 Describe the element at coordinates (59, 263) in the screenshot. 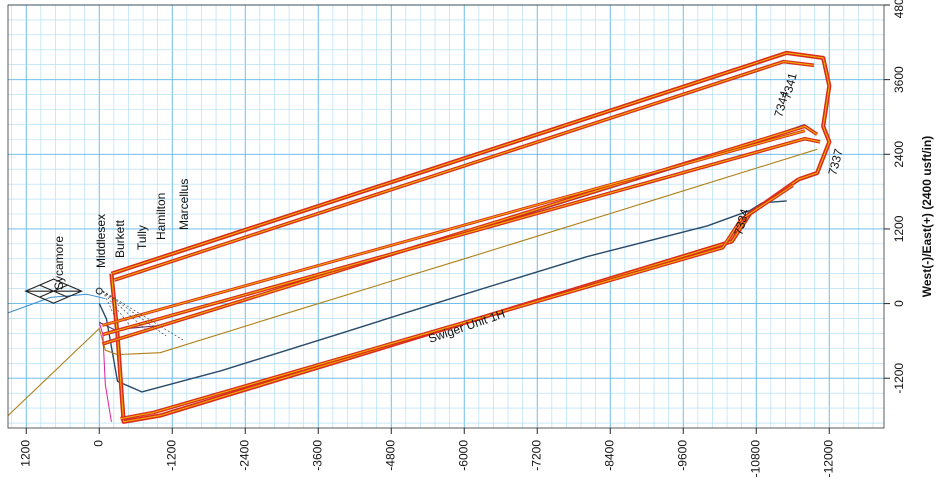

I see `formation-label-sycamore: Sycamore` at that location.